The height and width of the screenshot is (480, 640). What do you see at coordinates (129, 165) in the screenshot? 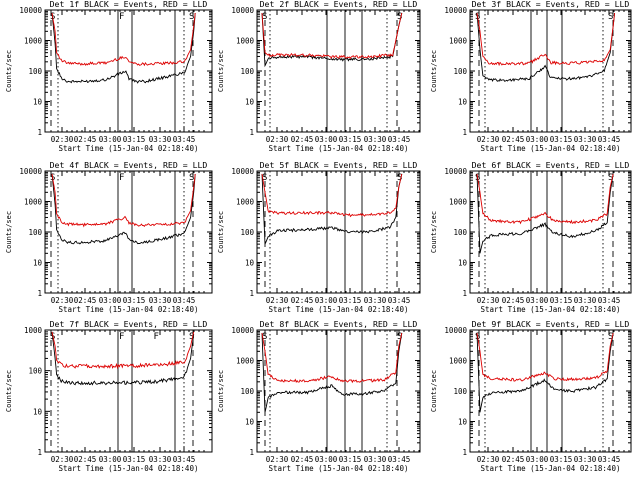
I see `panel-title: Det 4f BLACK = Events, RED = LLD` at bounding box center [129, 165].